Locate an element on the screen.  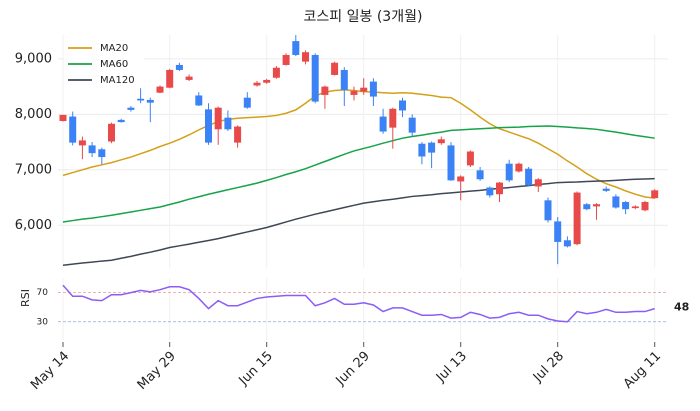
y-tick-label: 6,000 is located at coordinates (33, 225).